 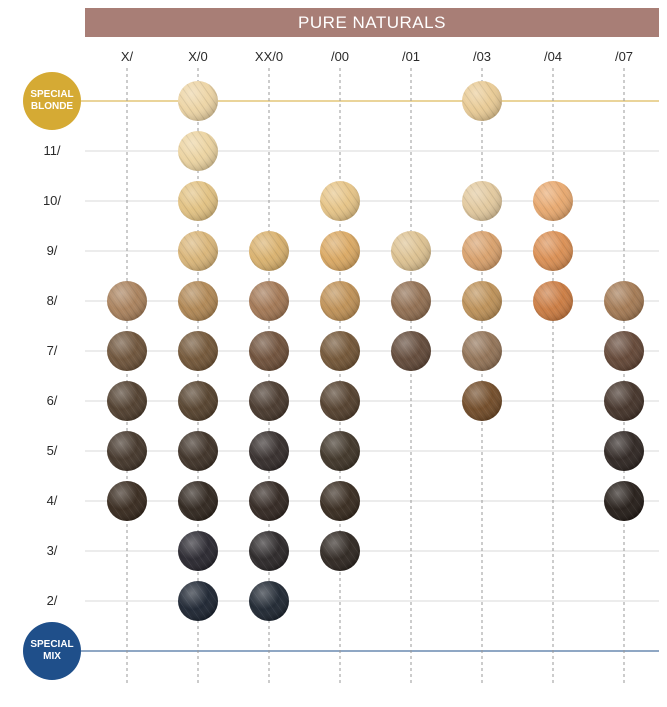 I want to click on column-label-01: /01, so click(x=411, y=56).